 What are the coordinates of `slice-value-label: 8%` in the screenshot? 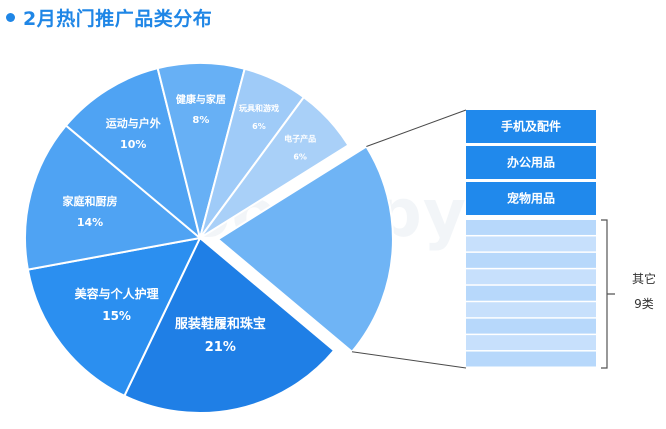 It's located at (200, 120).